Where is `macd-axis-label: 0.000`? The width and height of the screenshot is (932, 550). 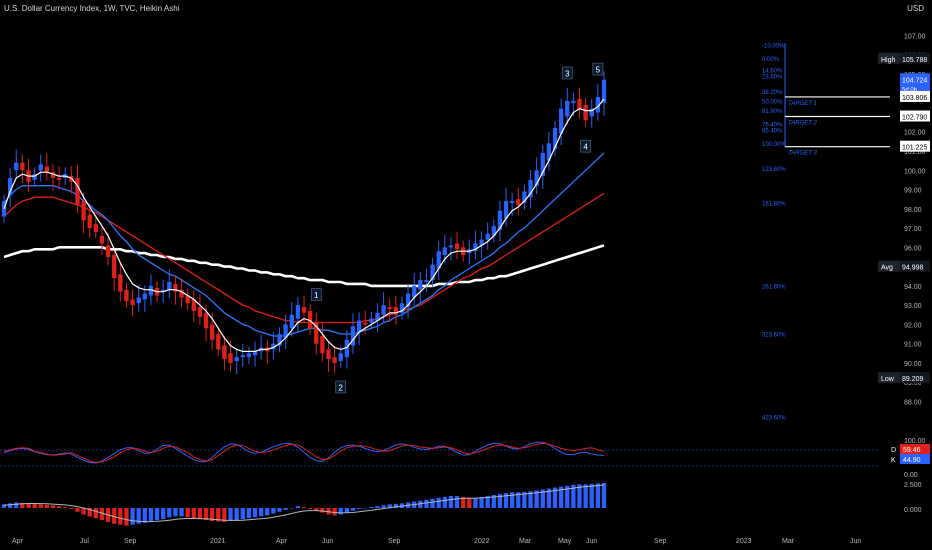
macd-axis-label: 0.000 is located at coordinates (913, 510).